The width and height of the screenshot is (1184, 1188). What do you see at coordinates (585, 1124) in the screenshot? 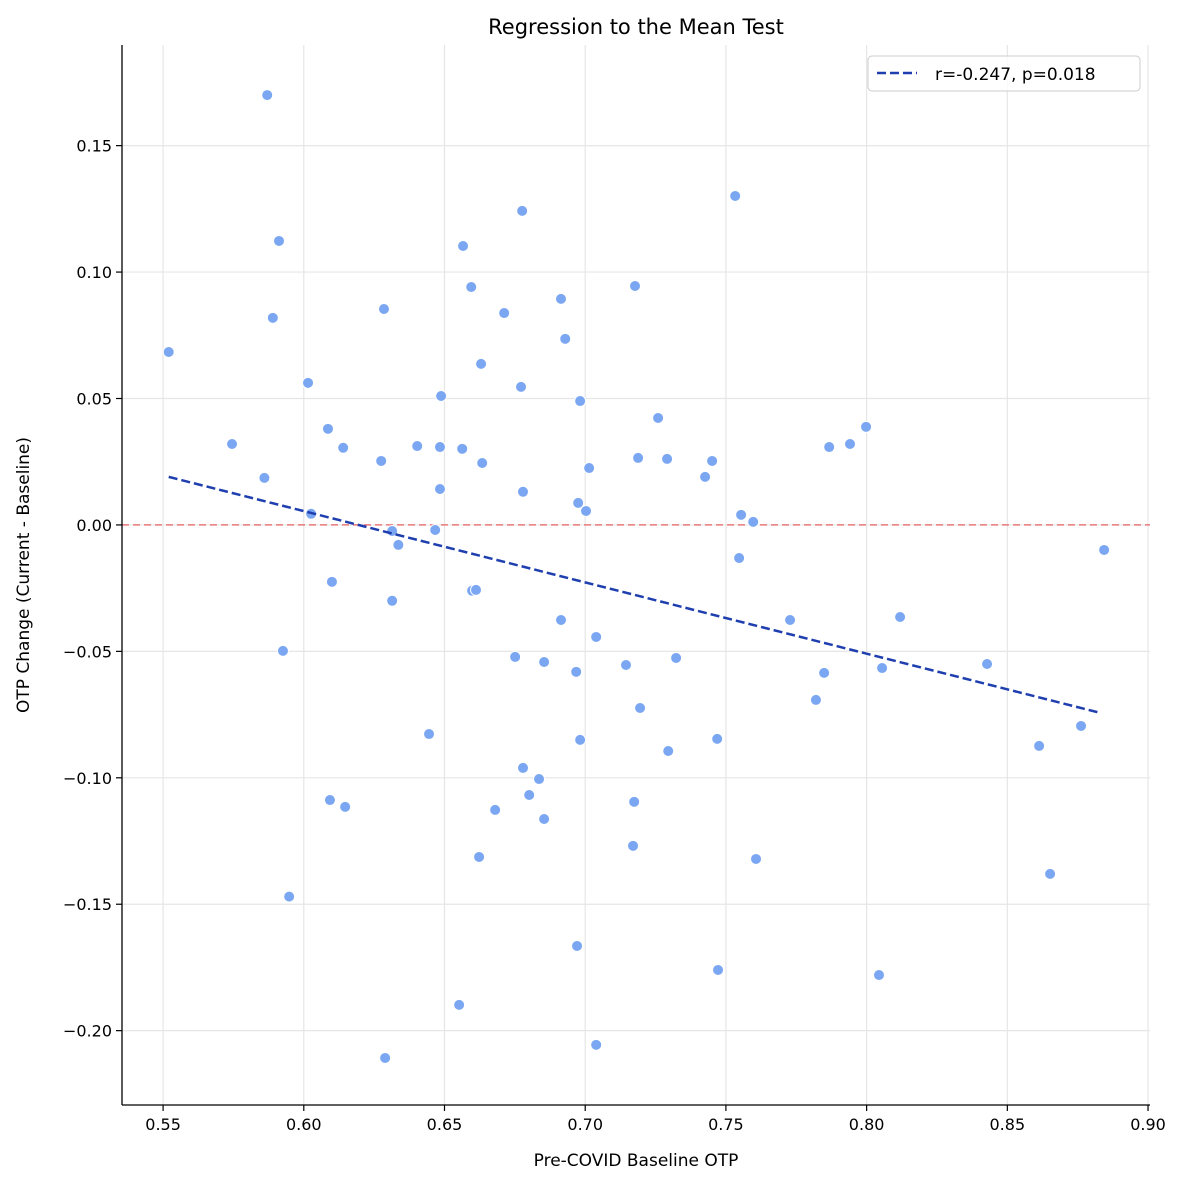
I see `x-tick-label: 0.70` at bounding box center [585, 1124].